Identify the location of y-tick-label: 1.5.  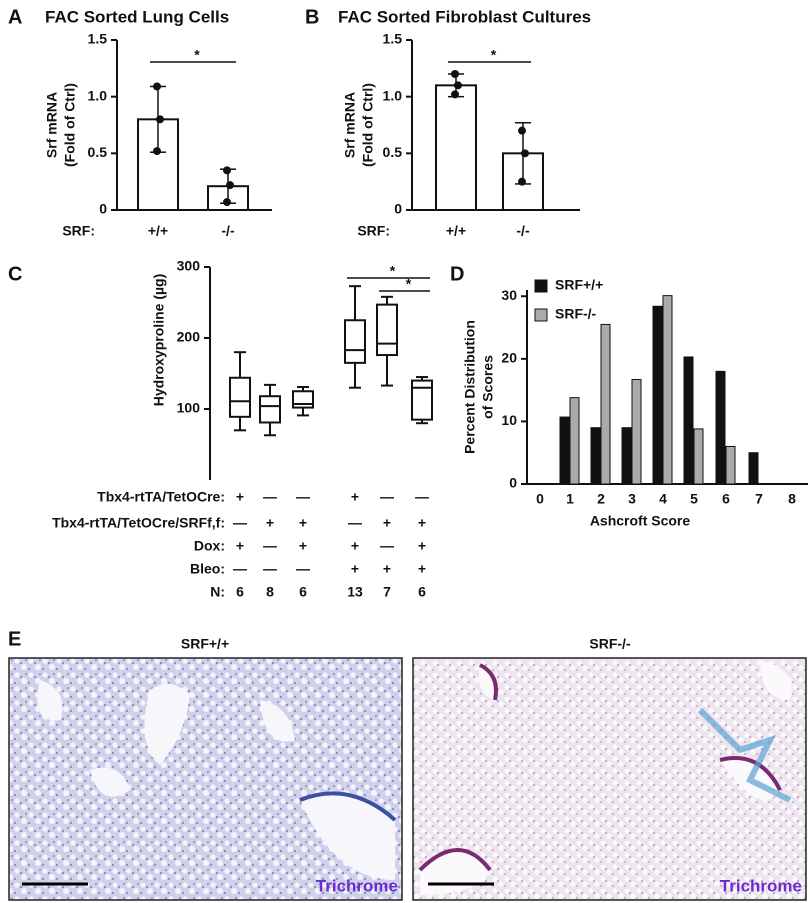
(393, 39).